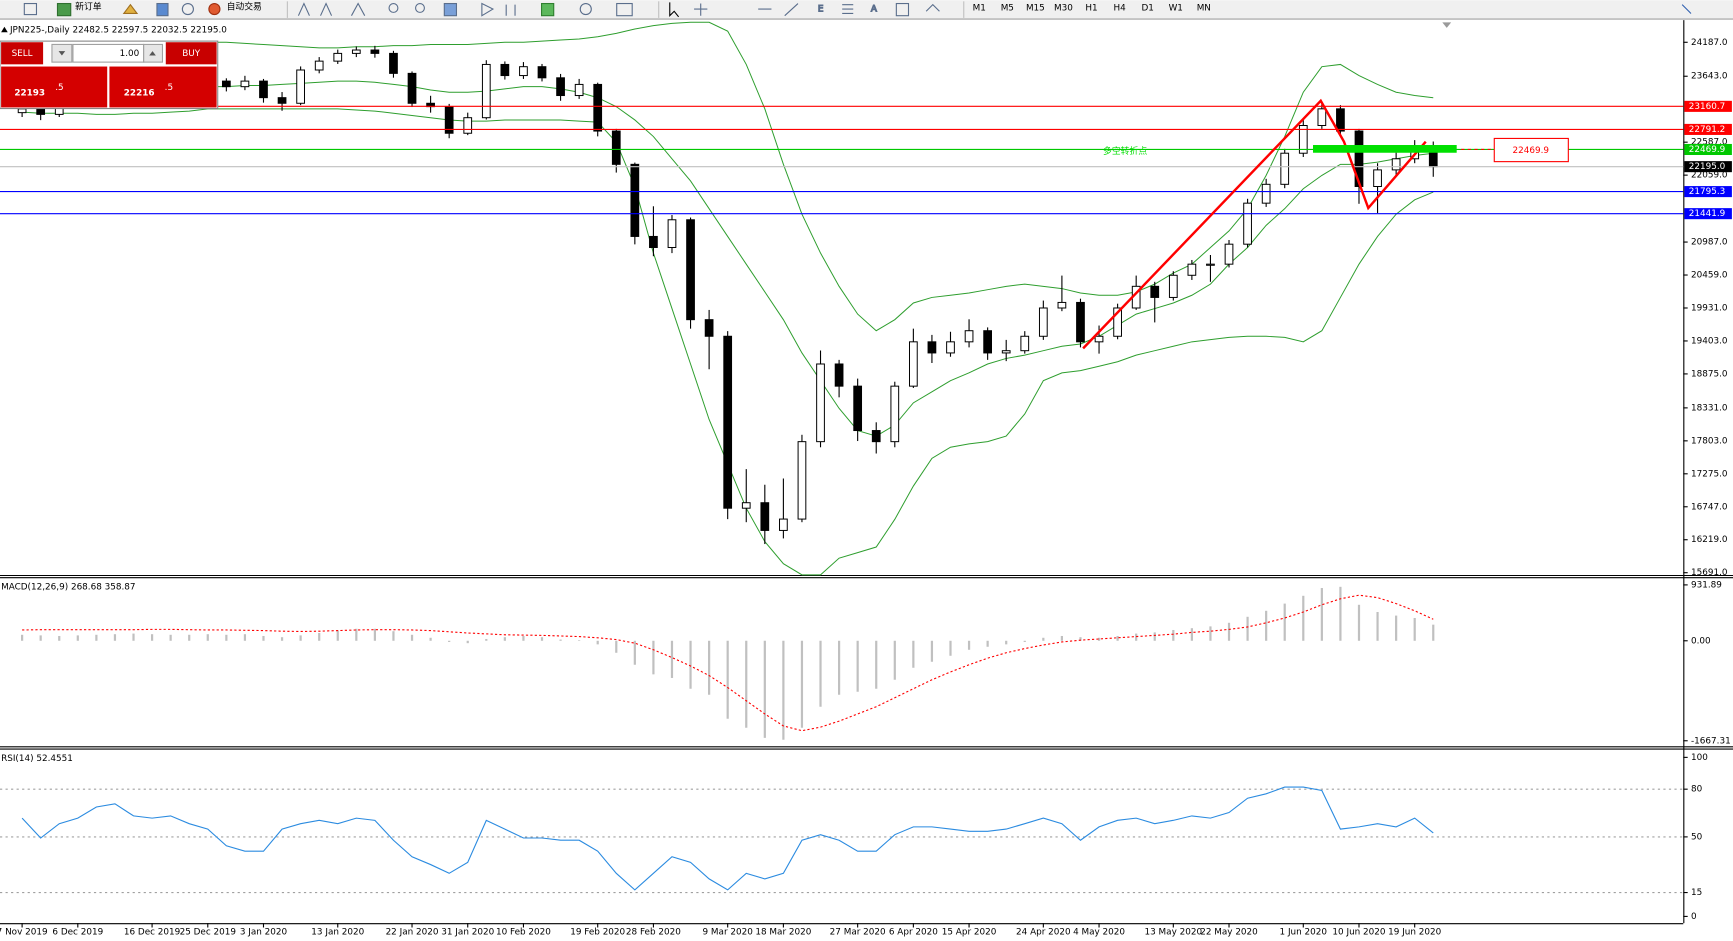  I want to click on sell-button, so click(22, 53).